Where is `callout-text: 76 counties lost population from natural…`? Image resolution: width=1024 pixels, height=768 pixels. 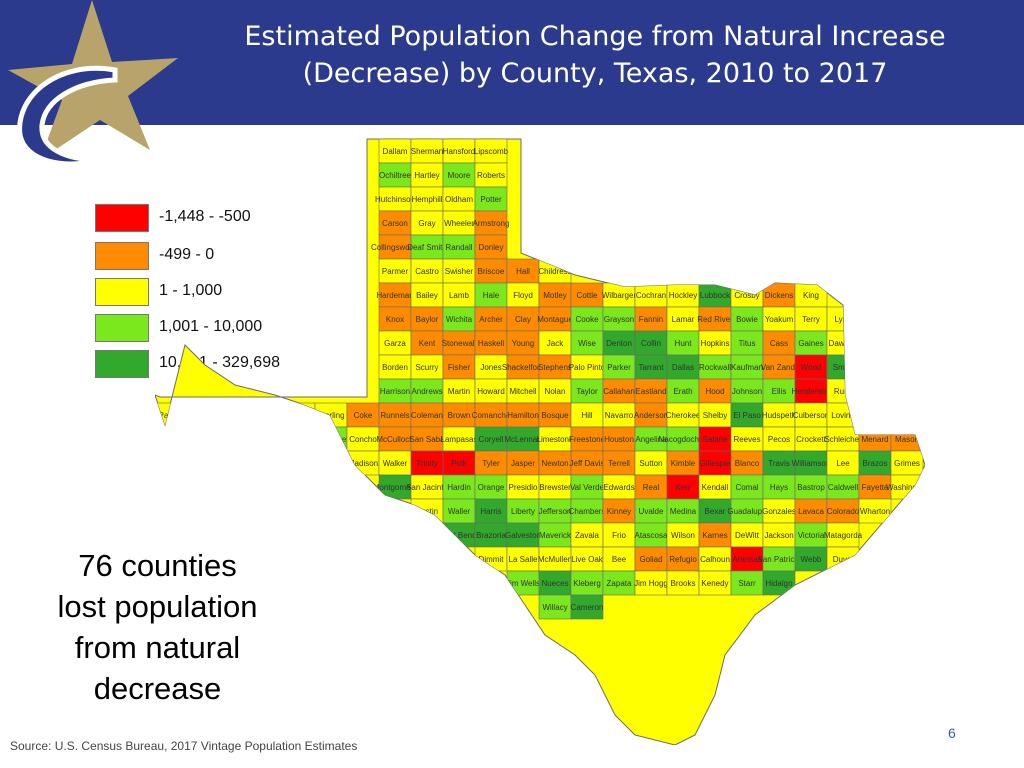 callout-text: 76 counties lost population from natural… is located at coordinates (157, 627).